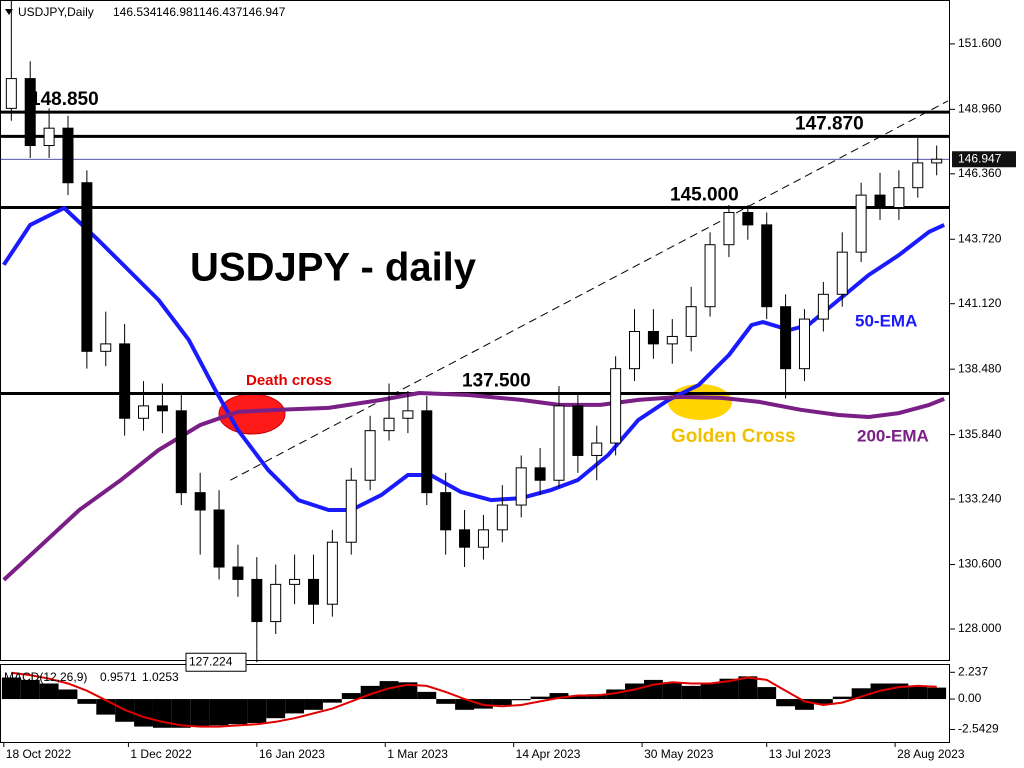 This screenshot has width=1024, height=768. What do you see at coordinates (980, 238) in the screenshot?
I see `y-tick-label: 143.720` at bounding box center [980, 238].